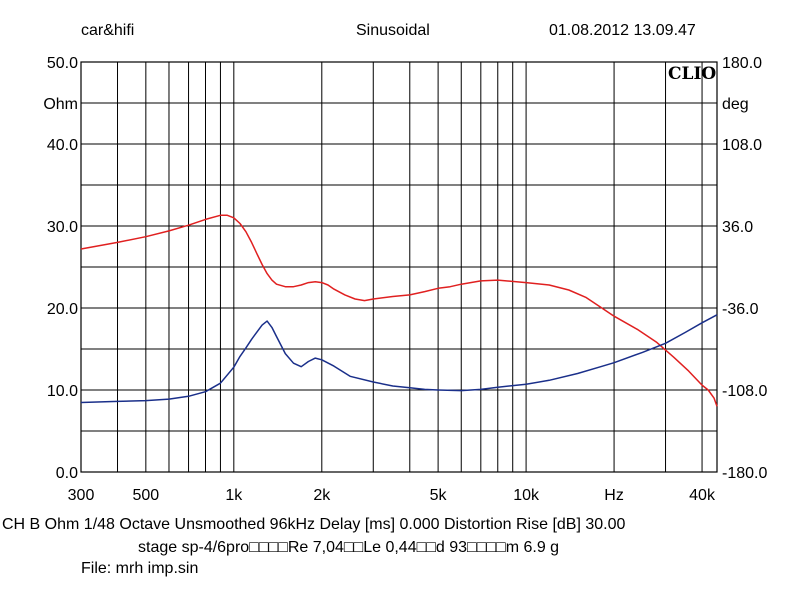 Image resolution: width=800 pixels, height=600 pixels. I want to click on impedance-phase-line, so click(399, 359).